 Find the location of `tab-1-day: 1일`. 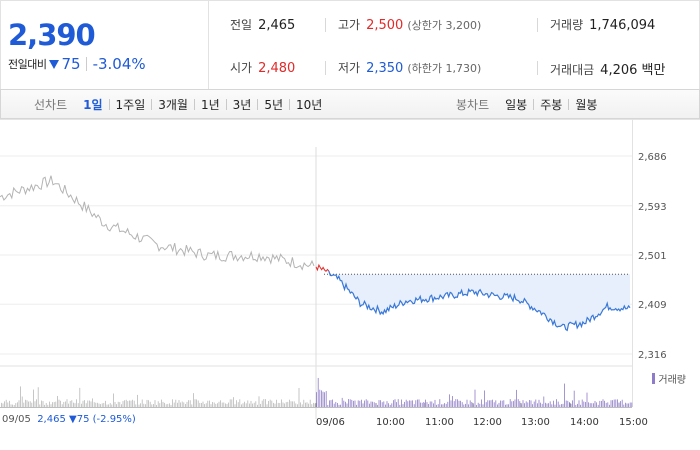

tab-1-day: 1일 is located at coordinates (93, 104).